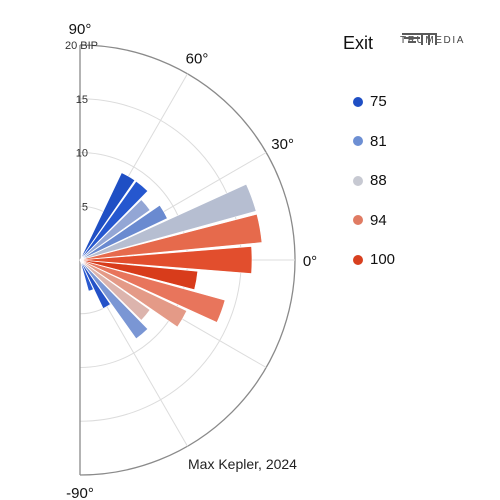 The width and height of the screenshot is (500, 500). I want to click on legend-item: 94, so click(374, 221).